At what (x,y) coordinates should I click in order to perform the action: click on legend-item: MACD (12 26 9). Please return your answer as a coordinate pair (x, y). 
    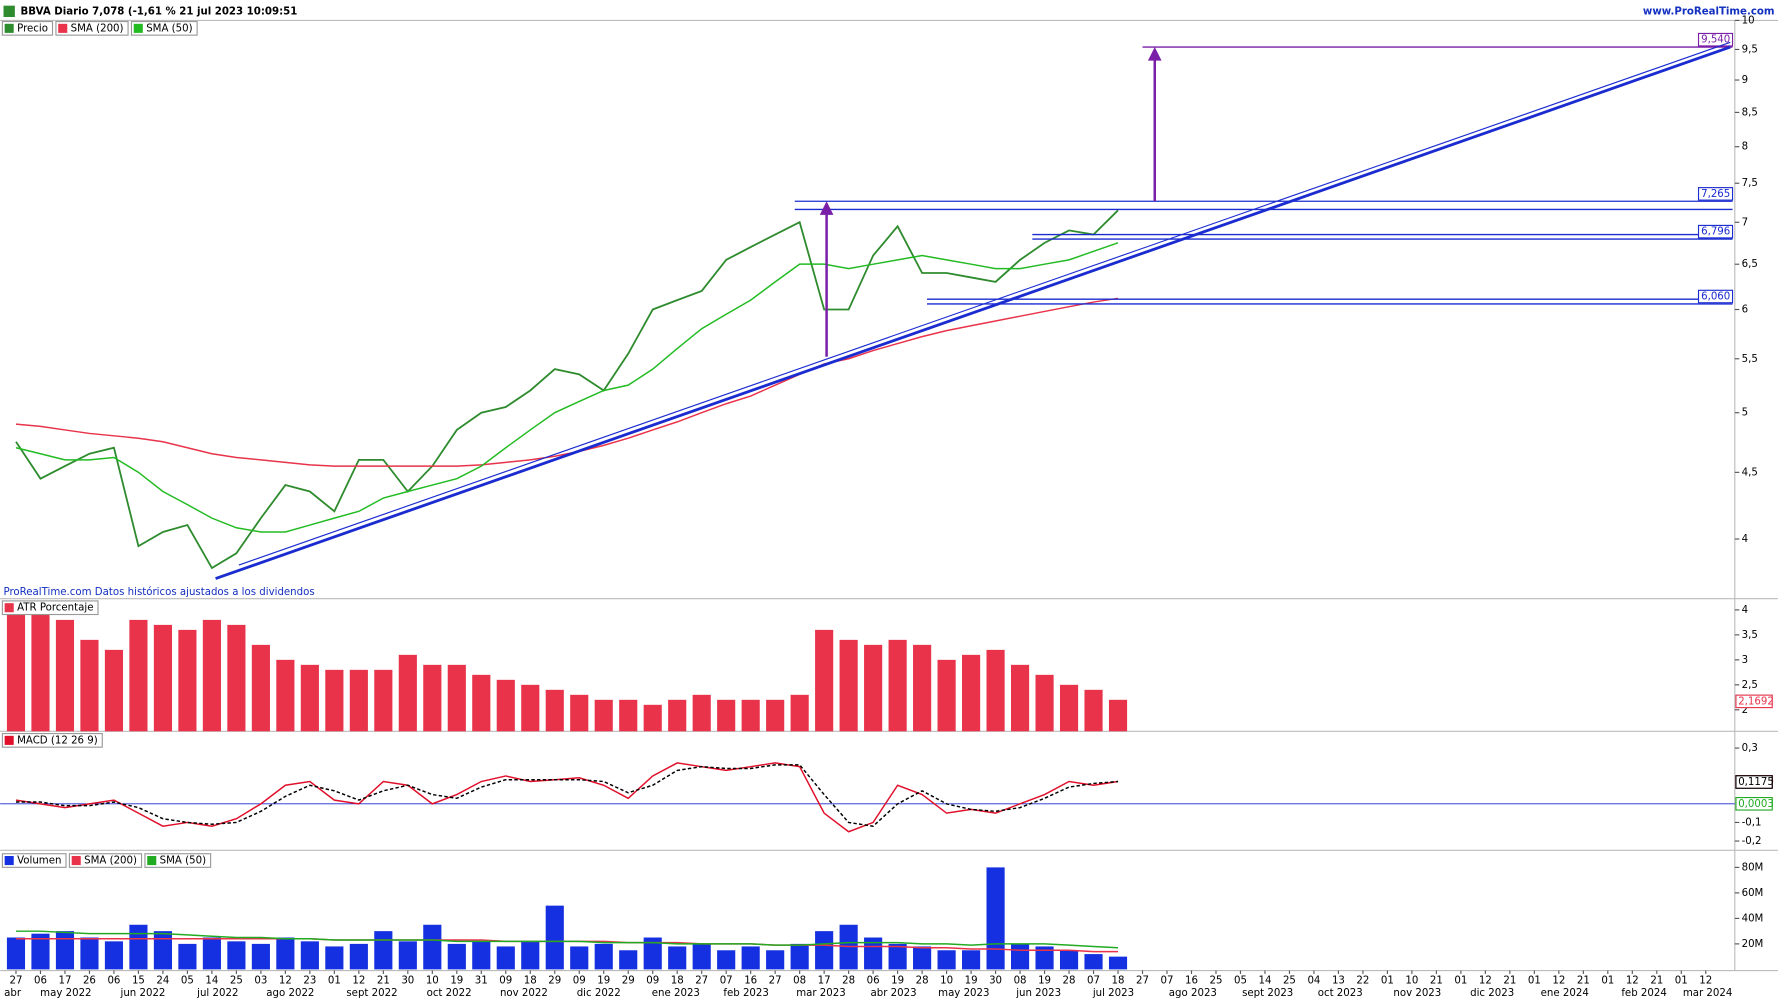
    Looking at the image, I should click on (52, 740).